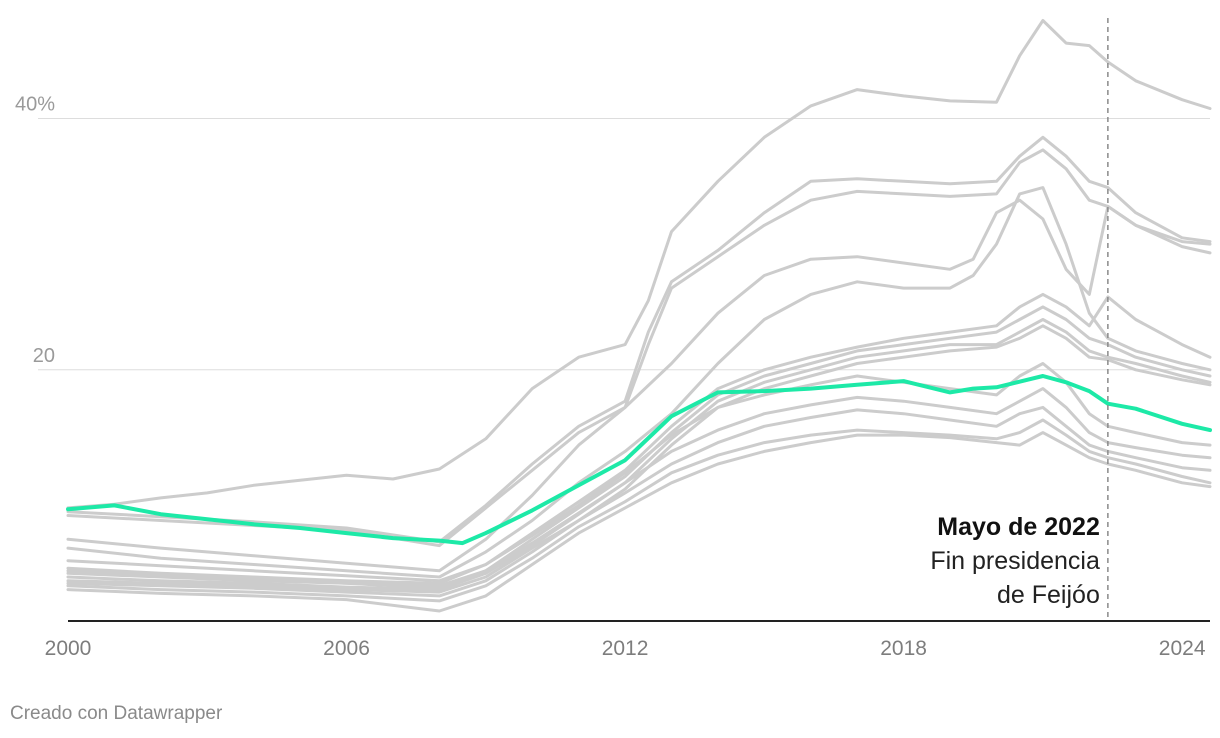 The height and width of the screenshot is (738, 1220). Describe the element at coordinates (35, 105) in the screenshot. I see `y-tick-label: 40%` at that location.